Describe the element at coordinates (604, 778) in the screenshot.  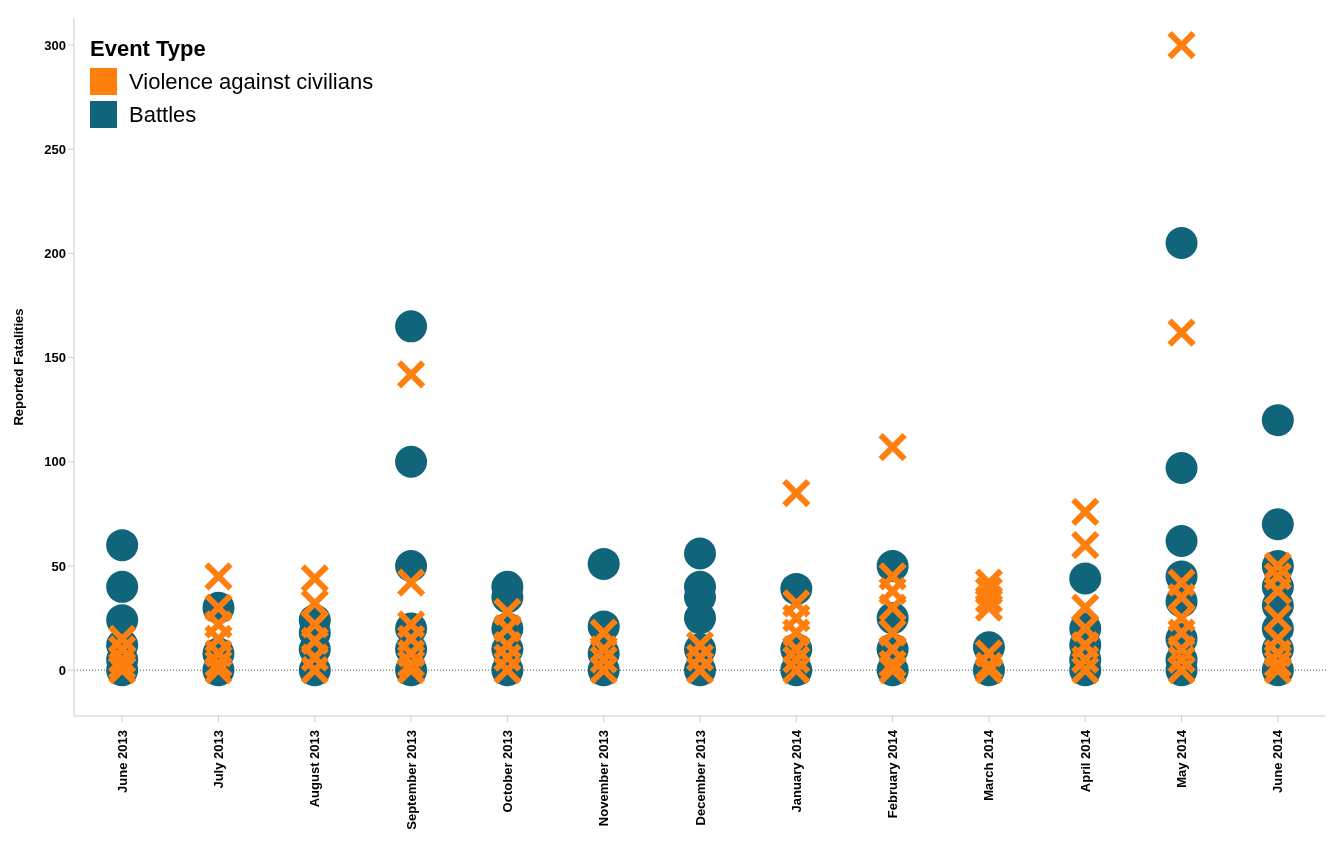
I see `x-tick-label: November 2013` at that location.